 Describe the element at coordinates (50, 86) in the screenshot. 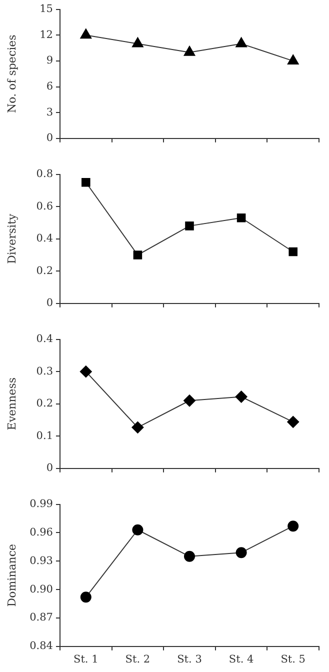

I see `y-tick-label: 6` at that location.